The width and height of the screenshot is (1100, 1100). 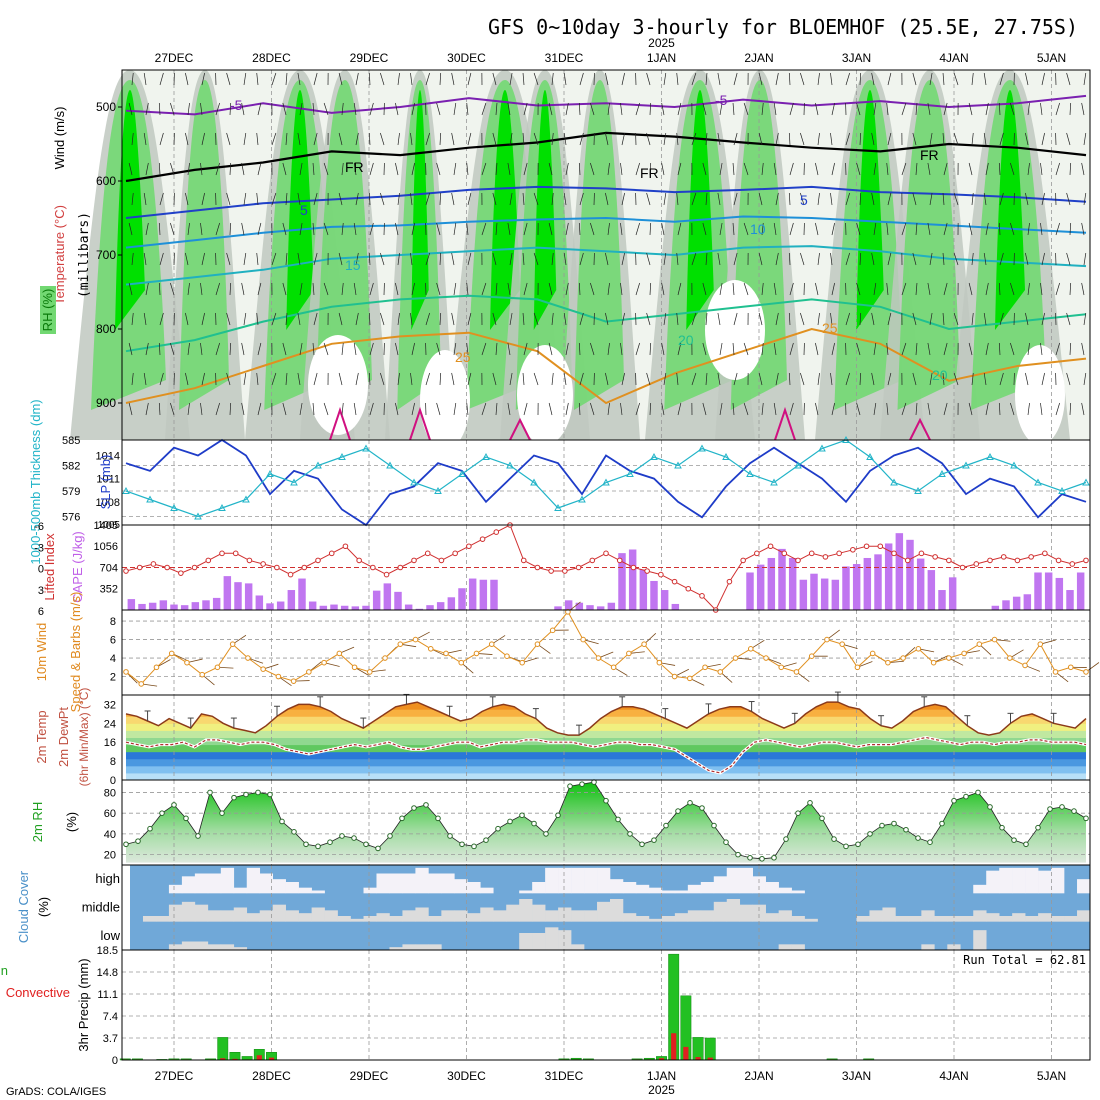 I want to click on slp-ylabel: SLP (mb), so click(x=105, y=482).